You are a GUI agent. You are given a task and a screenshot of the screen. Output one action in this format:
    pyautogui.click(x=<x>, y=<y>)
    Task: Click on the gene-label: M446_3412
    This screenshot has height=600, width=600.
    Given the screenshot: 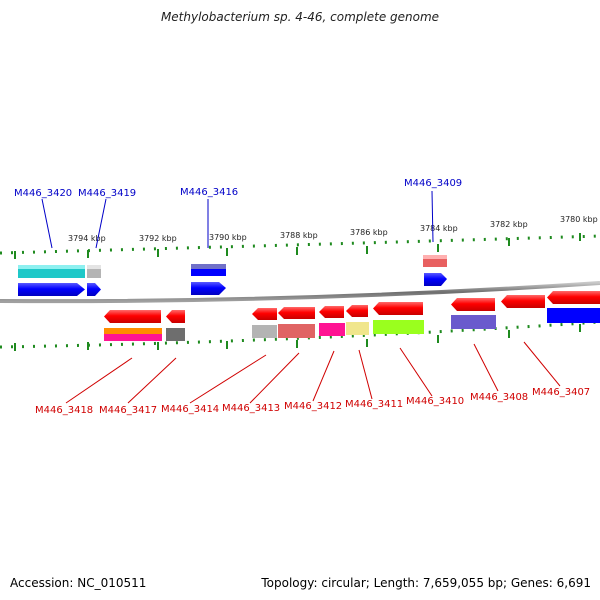 What is the action you would take?
    pyautogui.click(x=313, y=406)
    